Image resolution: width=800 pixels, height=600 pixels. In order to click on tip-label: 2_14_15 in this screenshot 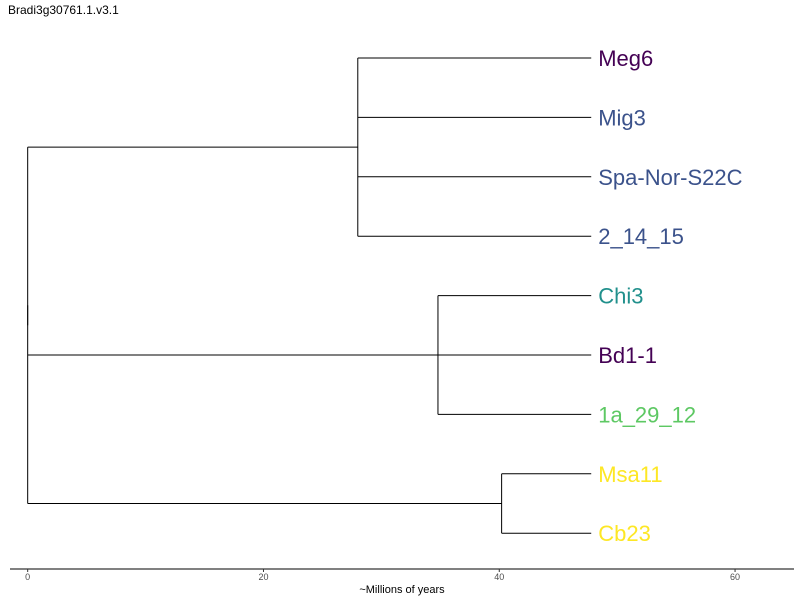, I will do `click(641, 236)`.